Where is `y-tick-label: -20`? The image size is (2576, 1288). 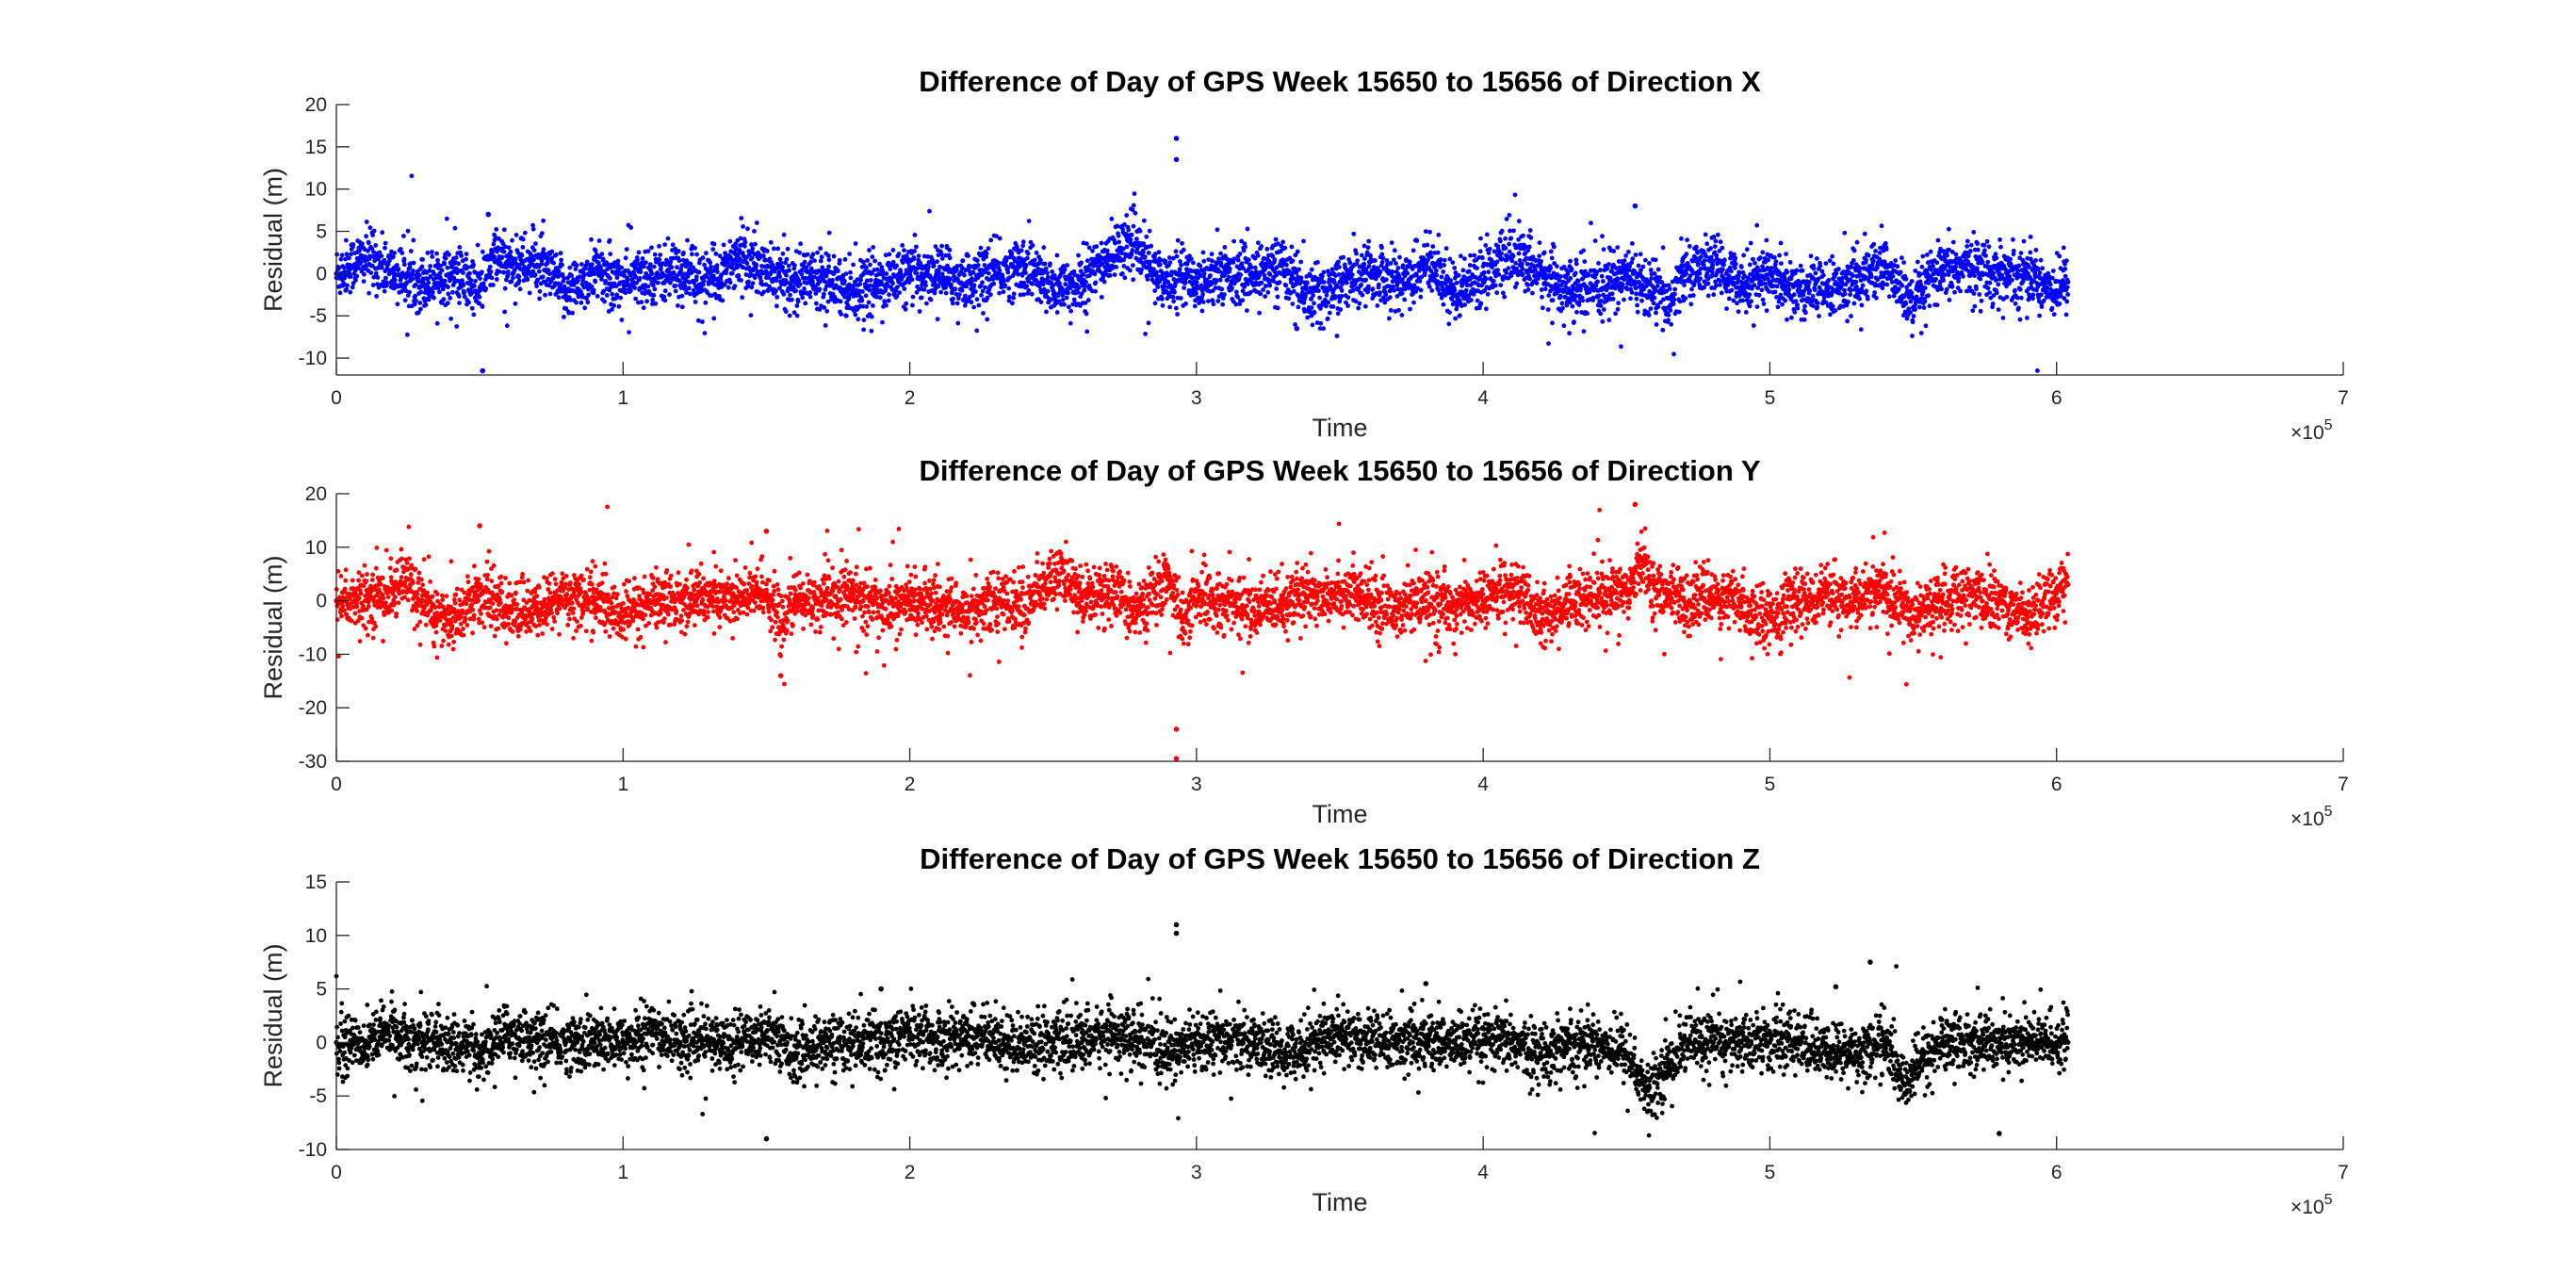 y-tick-label: -20 is located at coordinates (313, 708).